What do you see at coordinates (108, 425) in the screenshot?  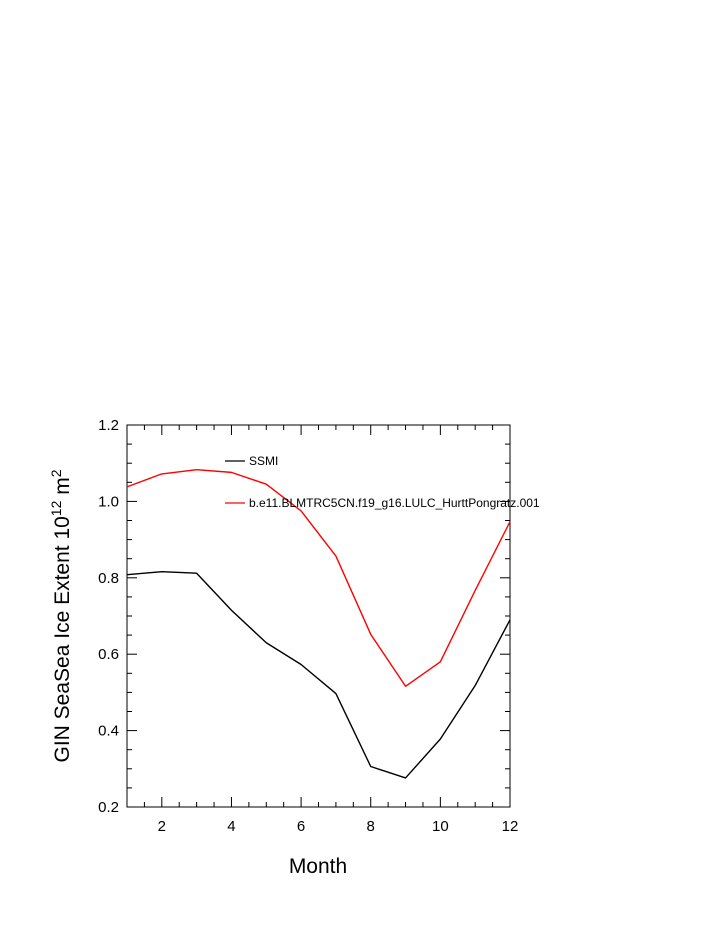 I see `y-tick-label: 1.2` at bounding box center [108, 425].